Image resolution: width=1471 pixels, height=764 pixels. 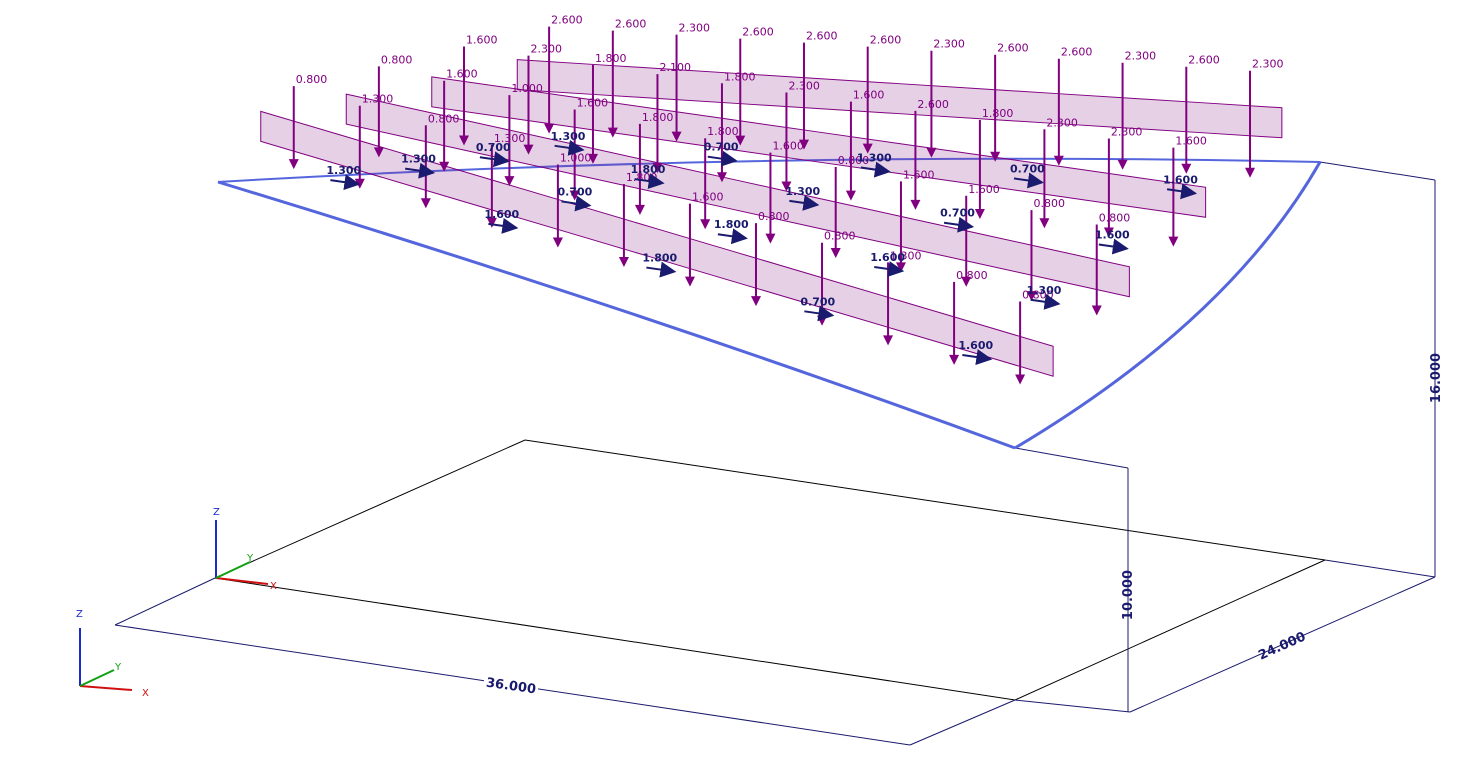 I want to click on dimension-label: 36.000, so click(x=511, y=687).